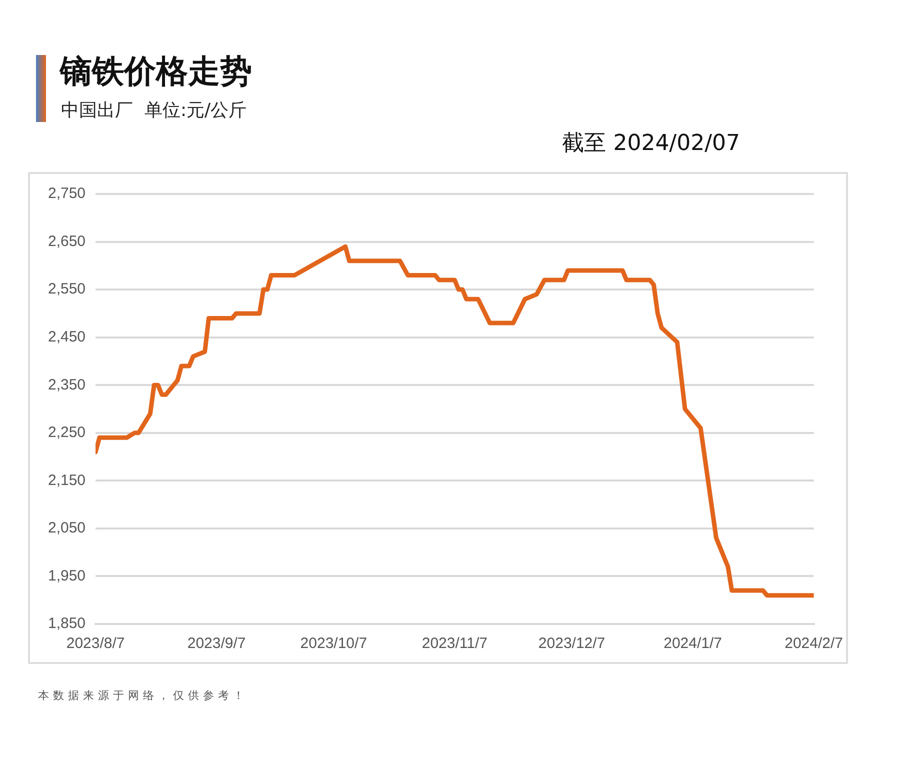  What do you see at coordinates (67, 528) in the screenshot?
I see `y-tick-label: 2,050` at bounding box center [67, 528].